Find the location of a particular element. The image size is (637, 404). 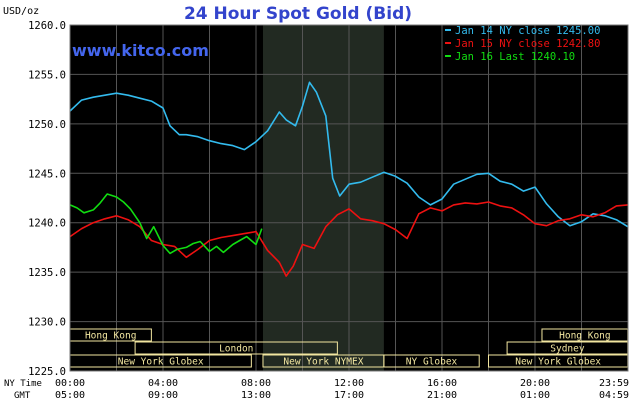

y-tick-label: 1240.0 is located at coordinates (47, 224).